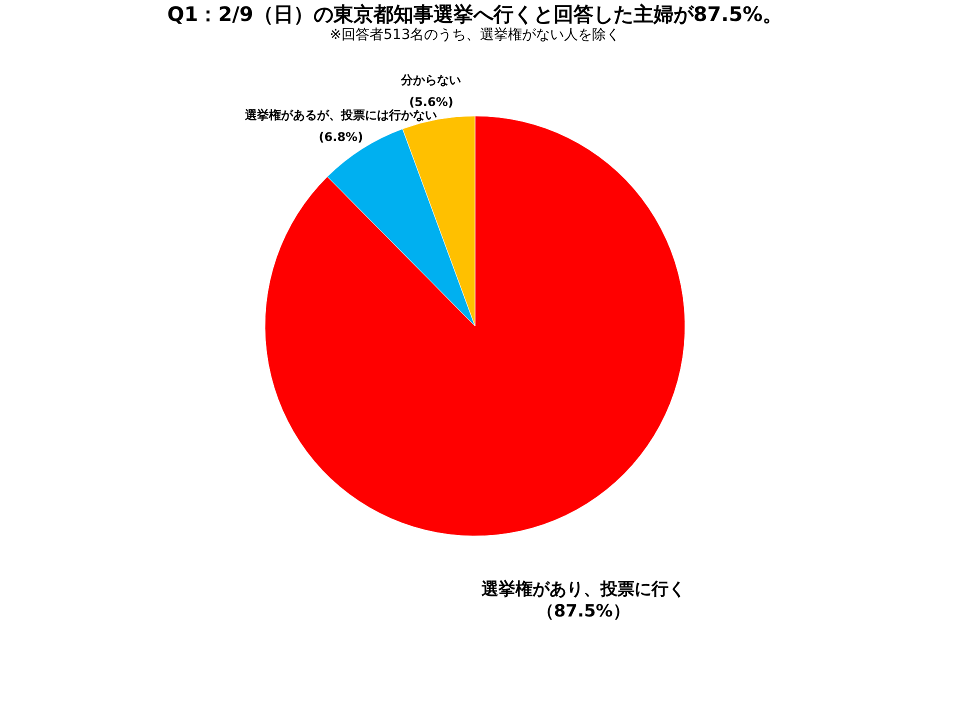  What do you see at coordinates (431, 79) in the screenshot?
I see `slice-label: 分からない` at bounding box center [431, 79].